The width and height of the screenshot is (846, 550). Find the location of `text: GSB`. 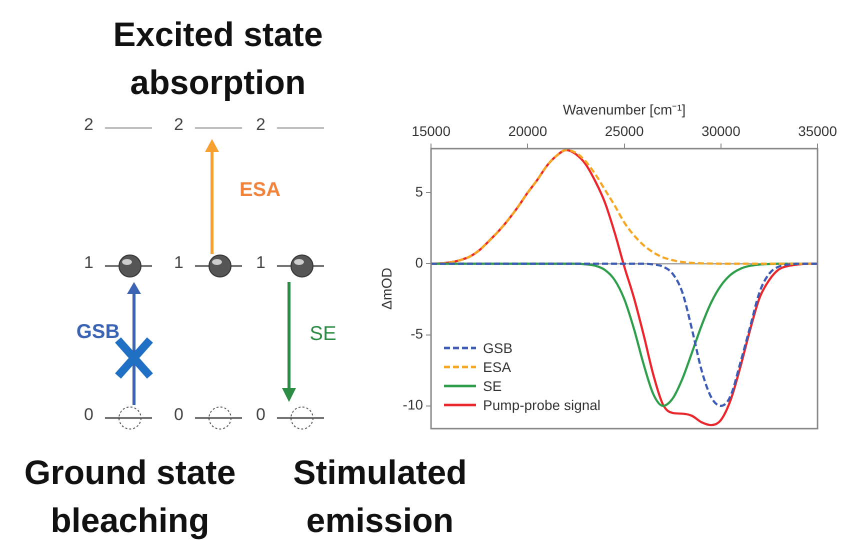

text: GSB is located at coordinates (98, 332).